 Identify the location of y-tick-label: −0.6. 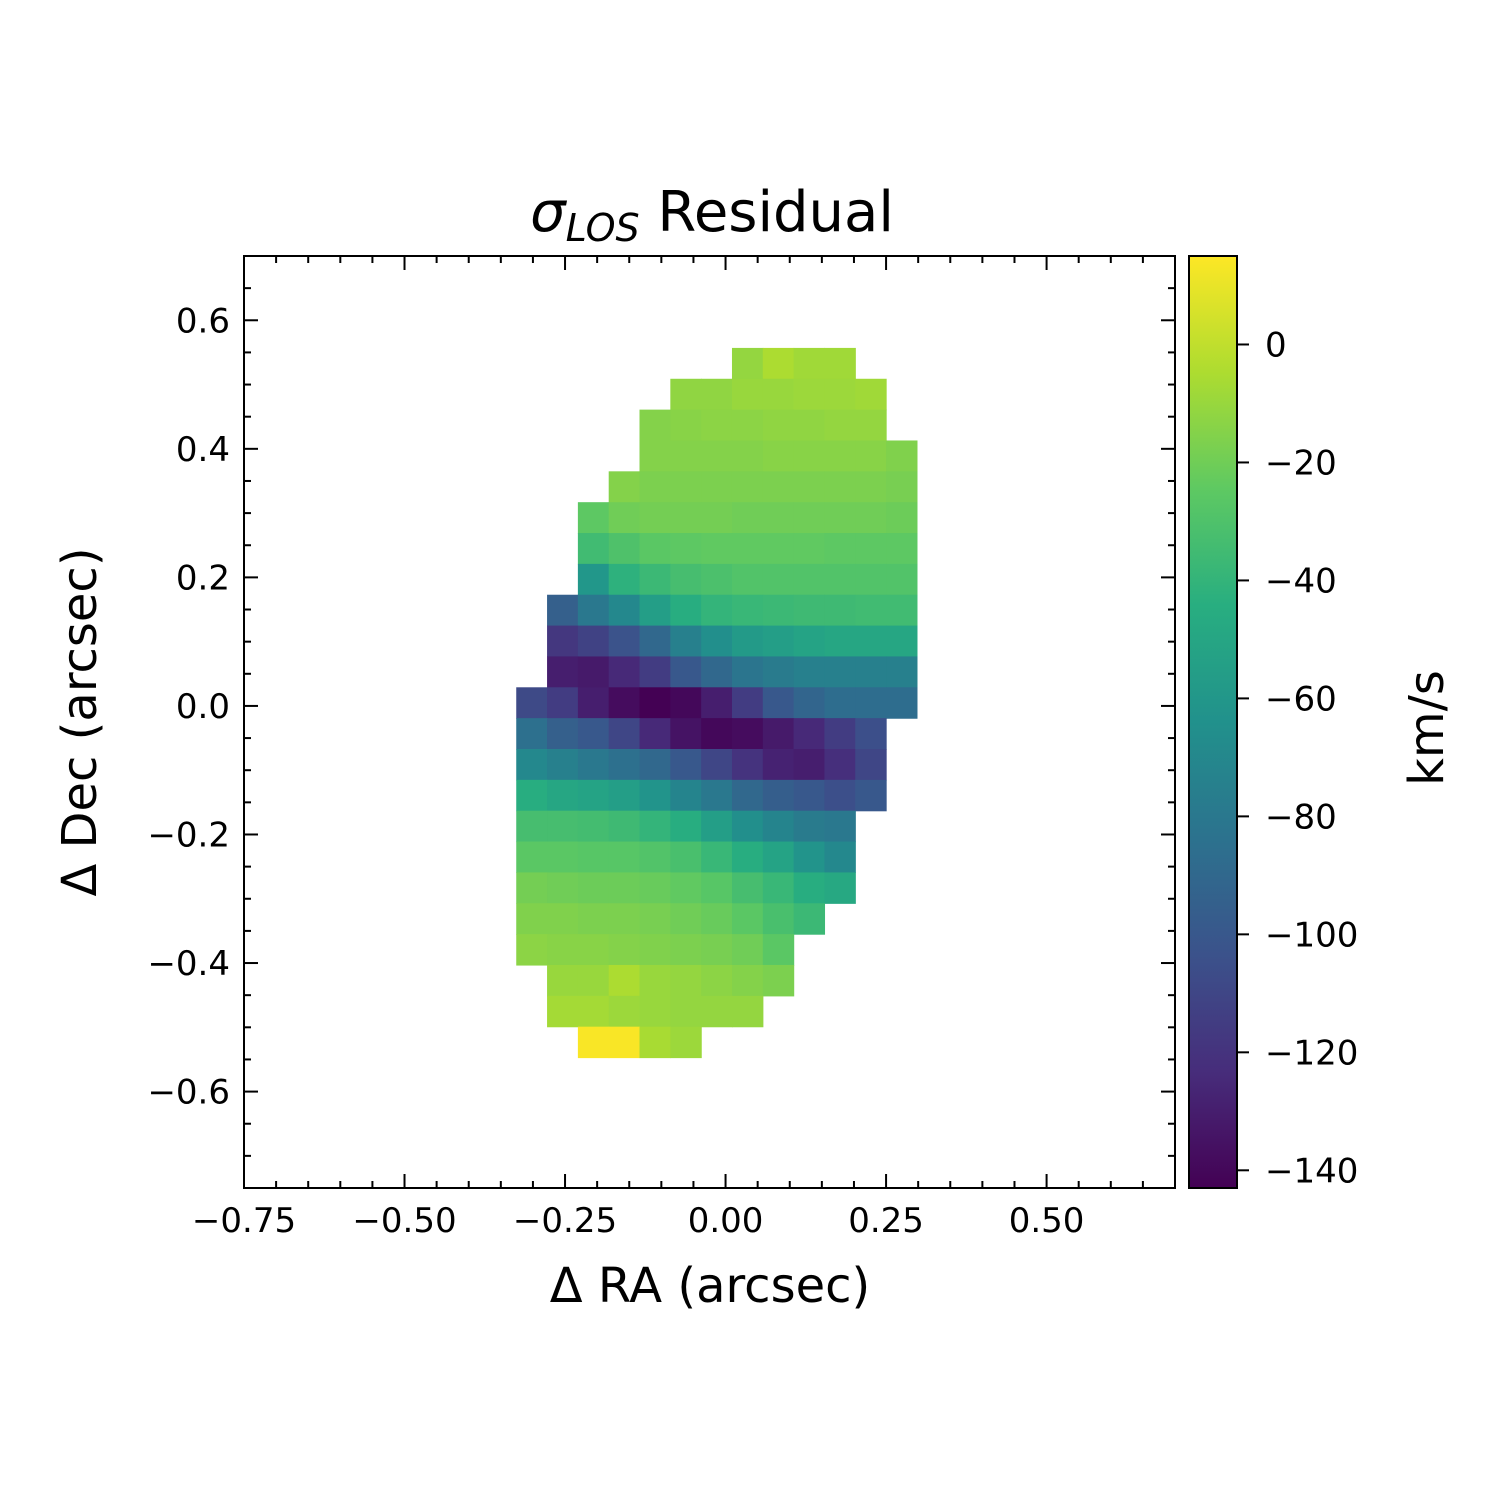
(188, 1093).